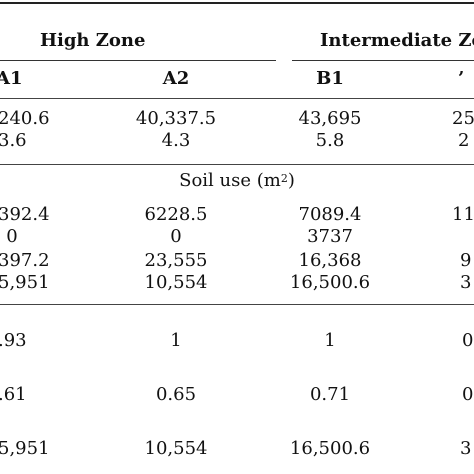  Describe the element at coordinates (176, 394) in the screenshot. I see `cell-a2: 0.65` at that location.